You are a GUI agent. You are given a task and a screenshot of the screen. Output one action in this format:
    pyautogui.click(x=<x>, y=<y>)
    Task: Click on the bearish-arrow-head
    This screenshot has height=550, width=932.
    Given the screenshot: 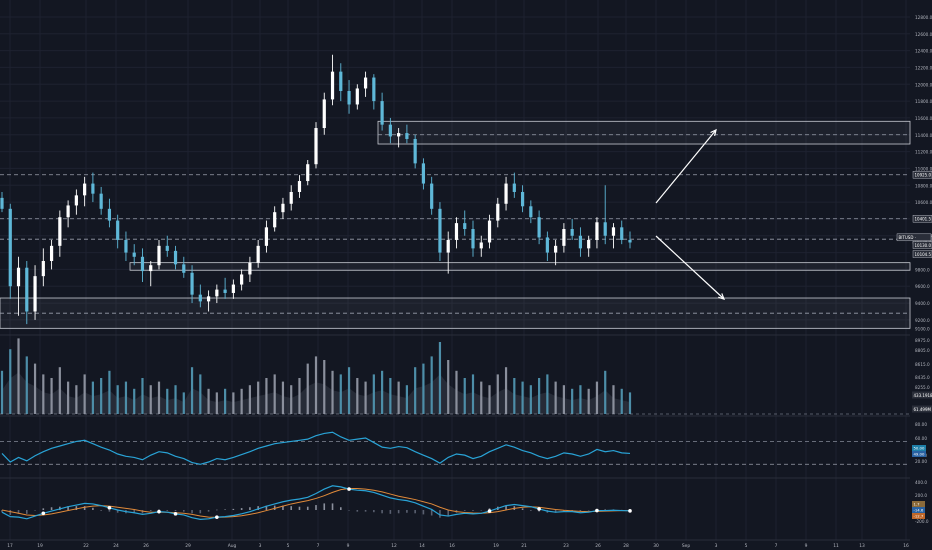 What is the action you would take?
    pyautogui.click(x=722, y=296)
    